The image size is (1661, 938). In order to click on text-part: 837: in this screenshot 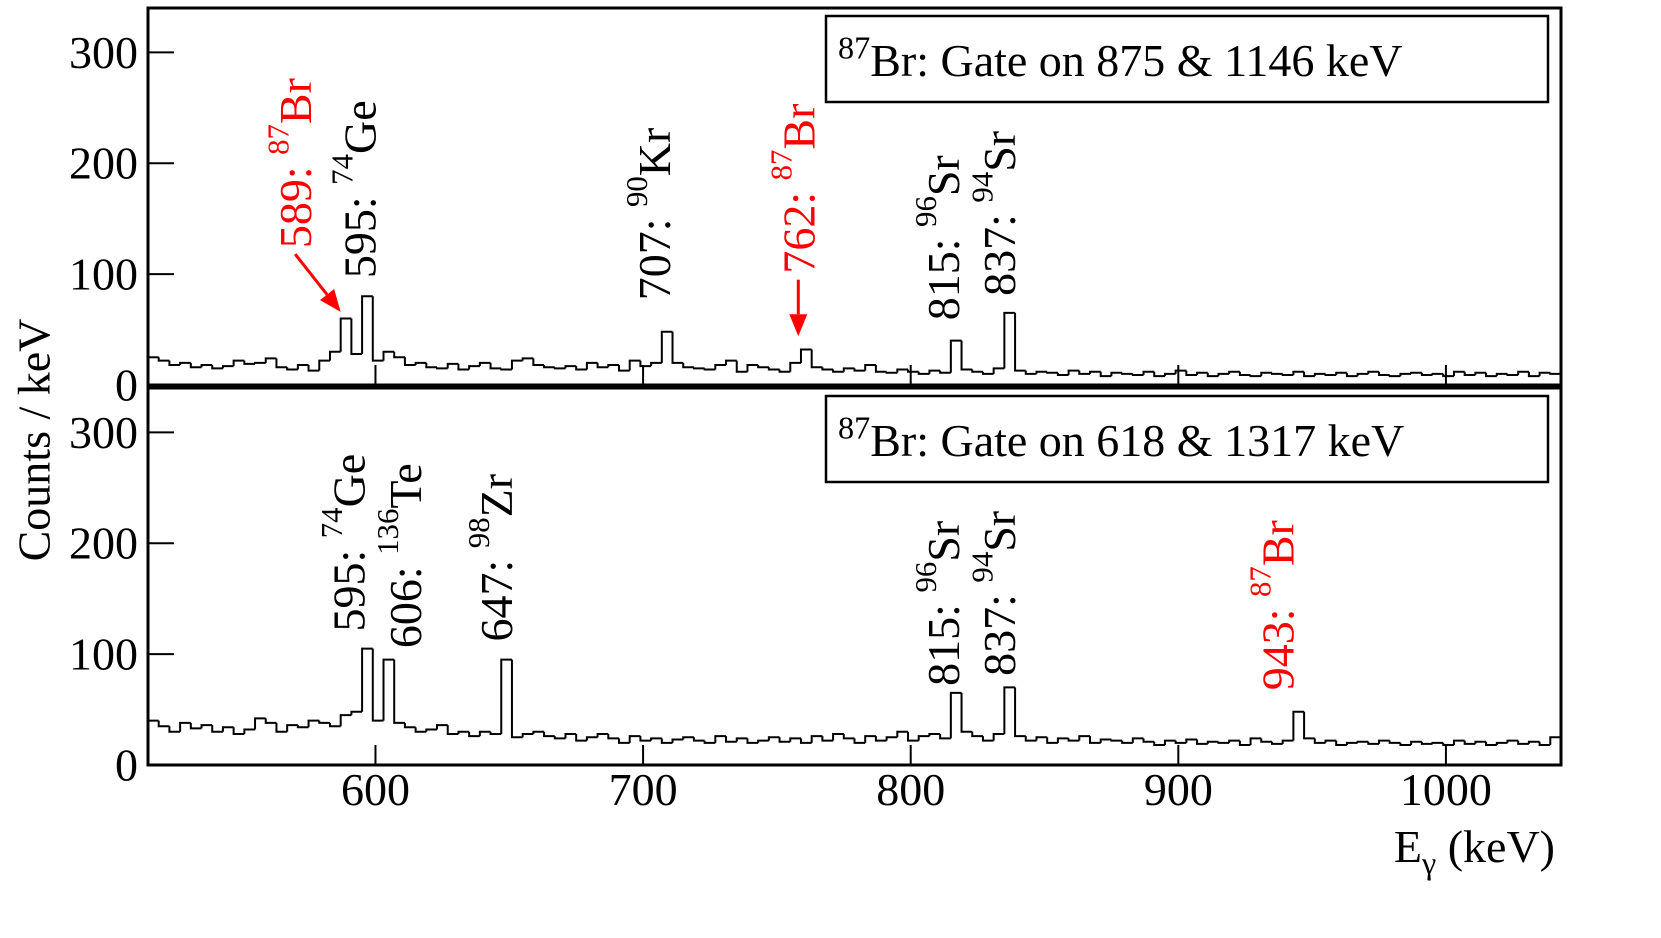, I will do `click(999, 629)`.